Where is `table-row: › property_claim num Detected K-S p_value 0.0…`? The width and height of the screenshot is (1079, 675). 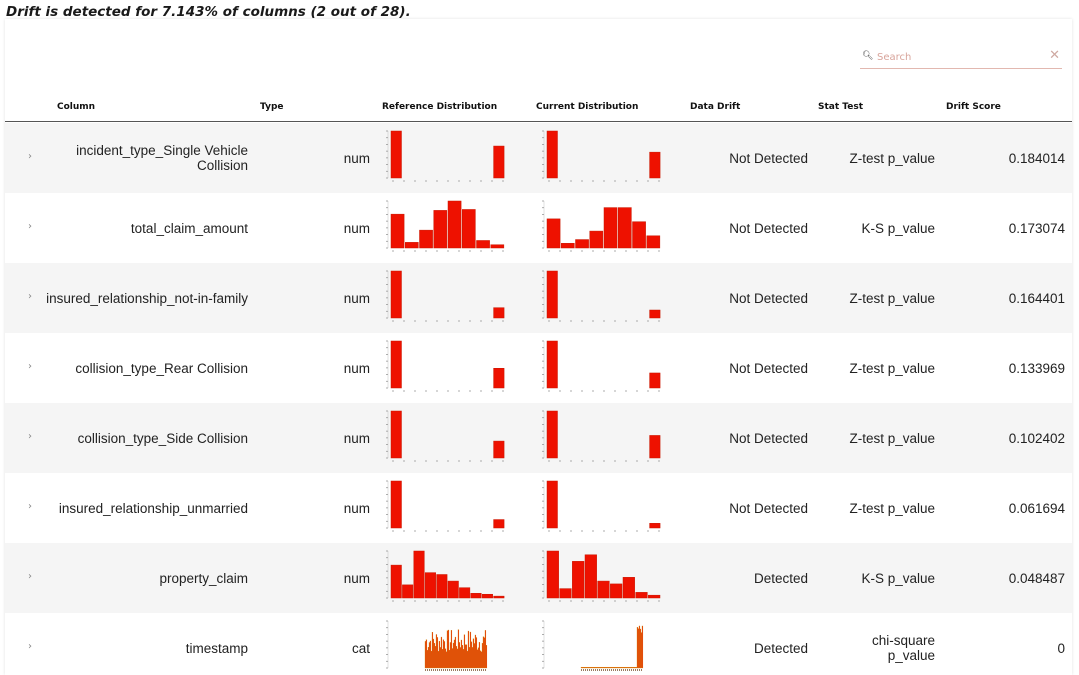 table-row: › property_claim num Detected K-S p_value 0.0… is located at coordinates (538, 578).